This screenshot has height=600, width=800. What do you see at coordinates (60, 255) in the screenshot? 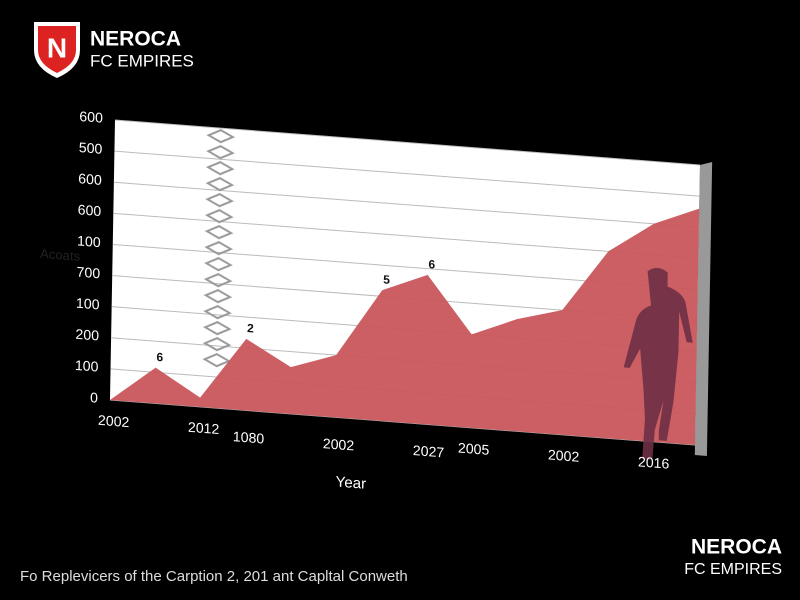
I see `y-axis-label: Acoats` at bounding box center [60, 255].